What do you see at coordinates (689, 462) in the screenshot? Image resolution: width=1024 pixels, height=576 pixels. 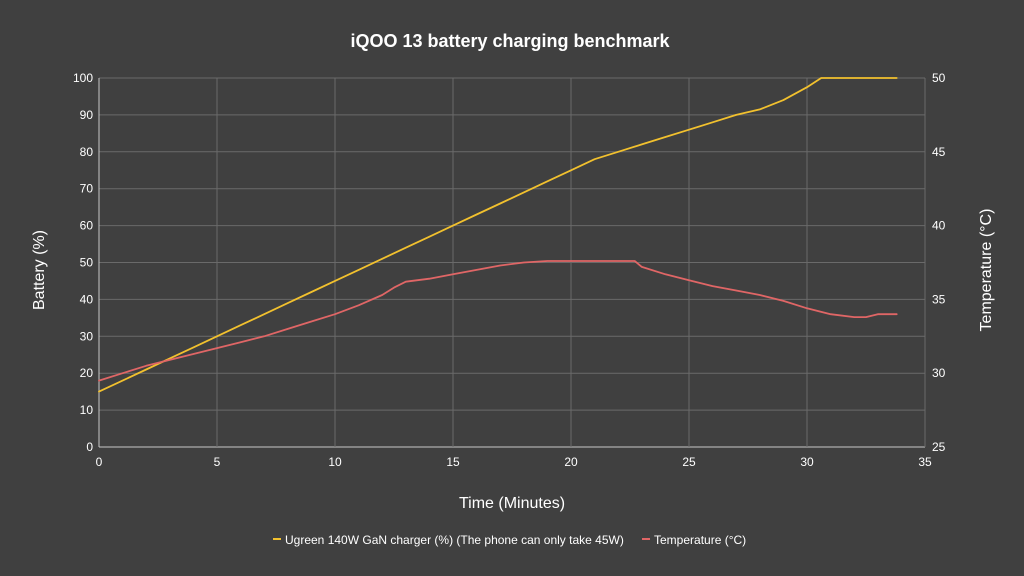 I see `x-tick-label: 25` at bounding box center [689, 462].